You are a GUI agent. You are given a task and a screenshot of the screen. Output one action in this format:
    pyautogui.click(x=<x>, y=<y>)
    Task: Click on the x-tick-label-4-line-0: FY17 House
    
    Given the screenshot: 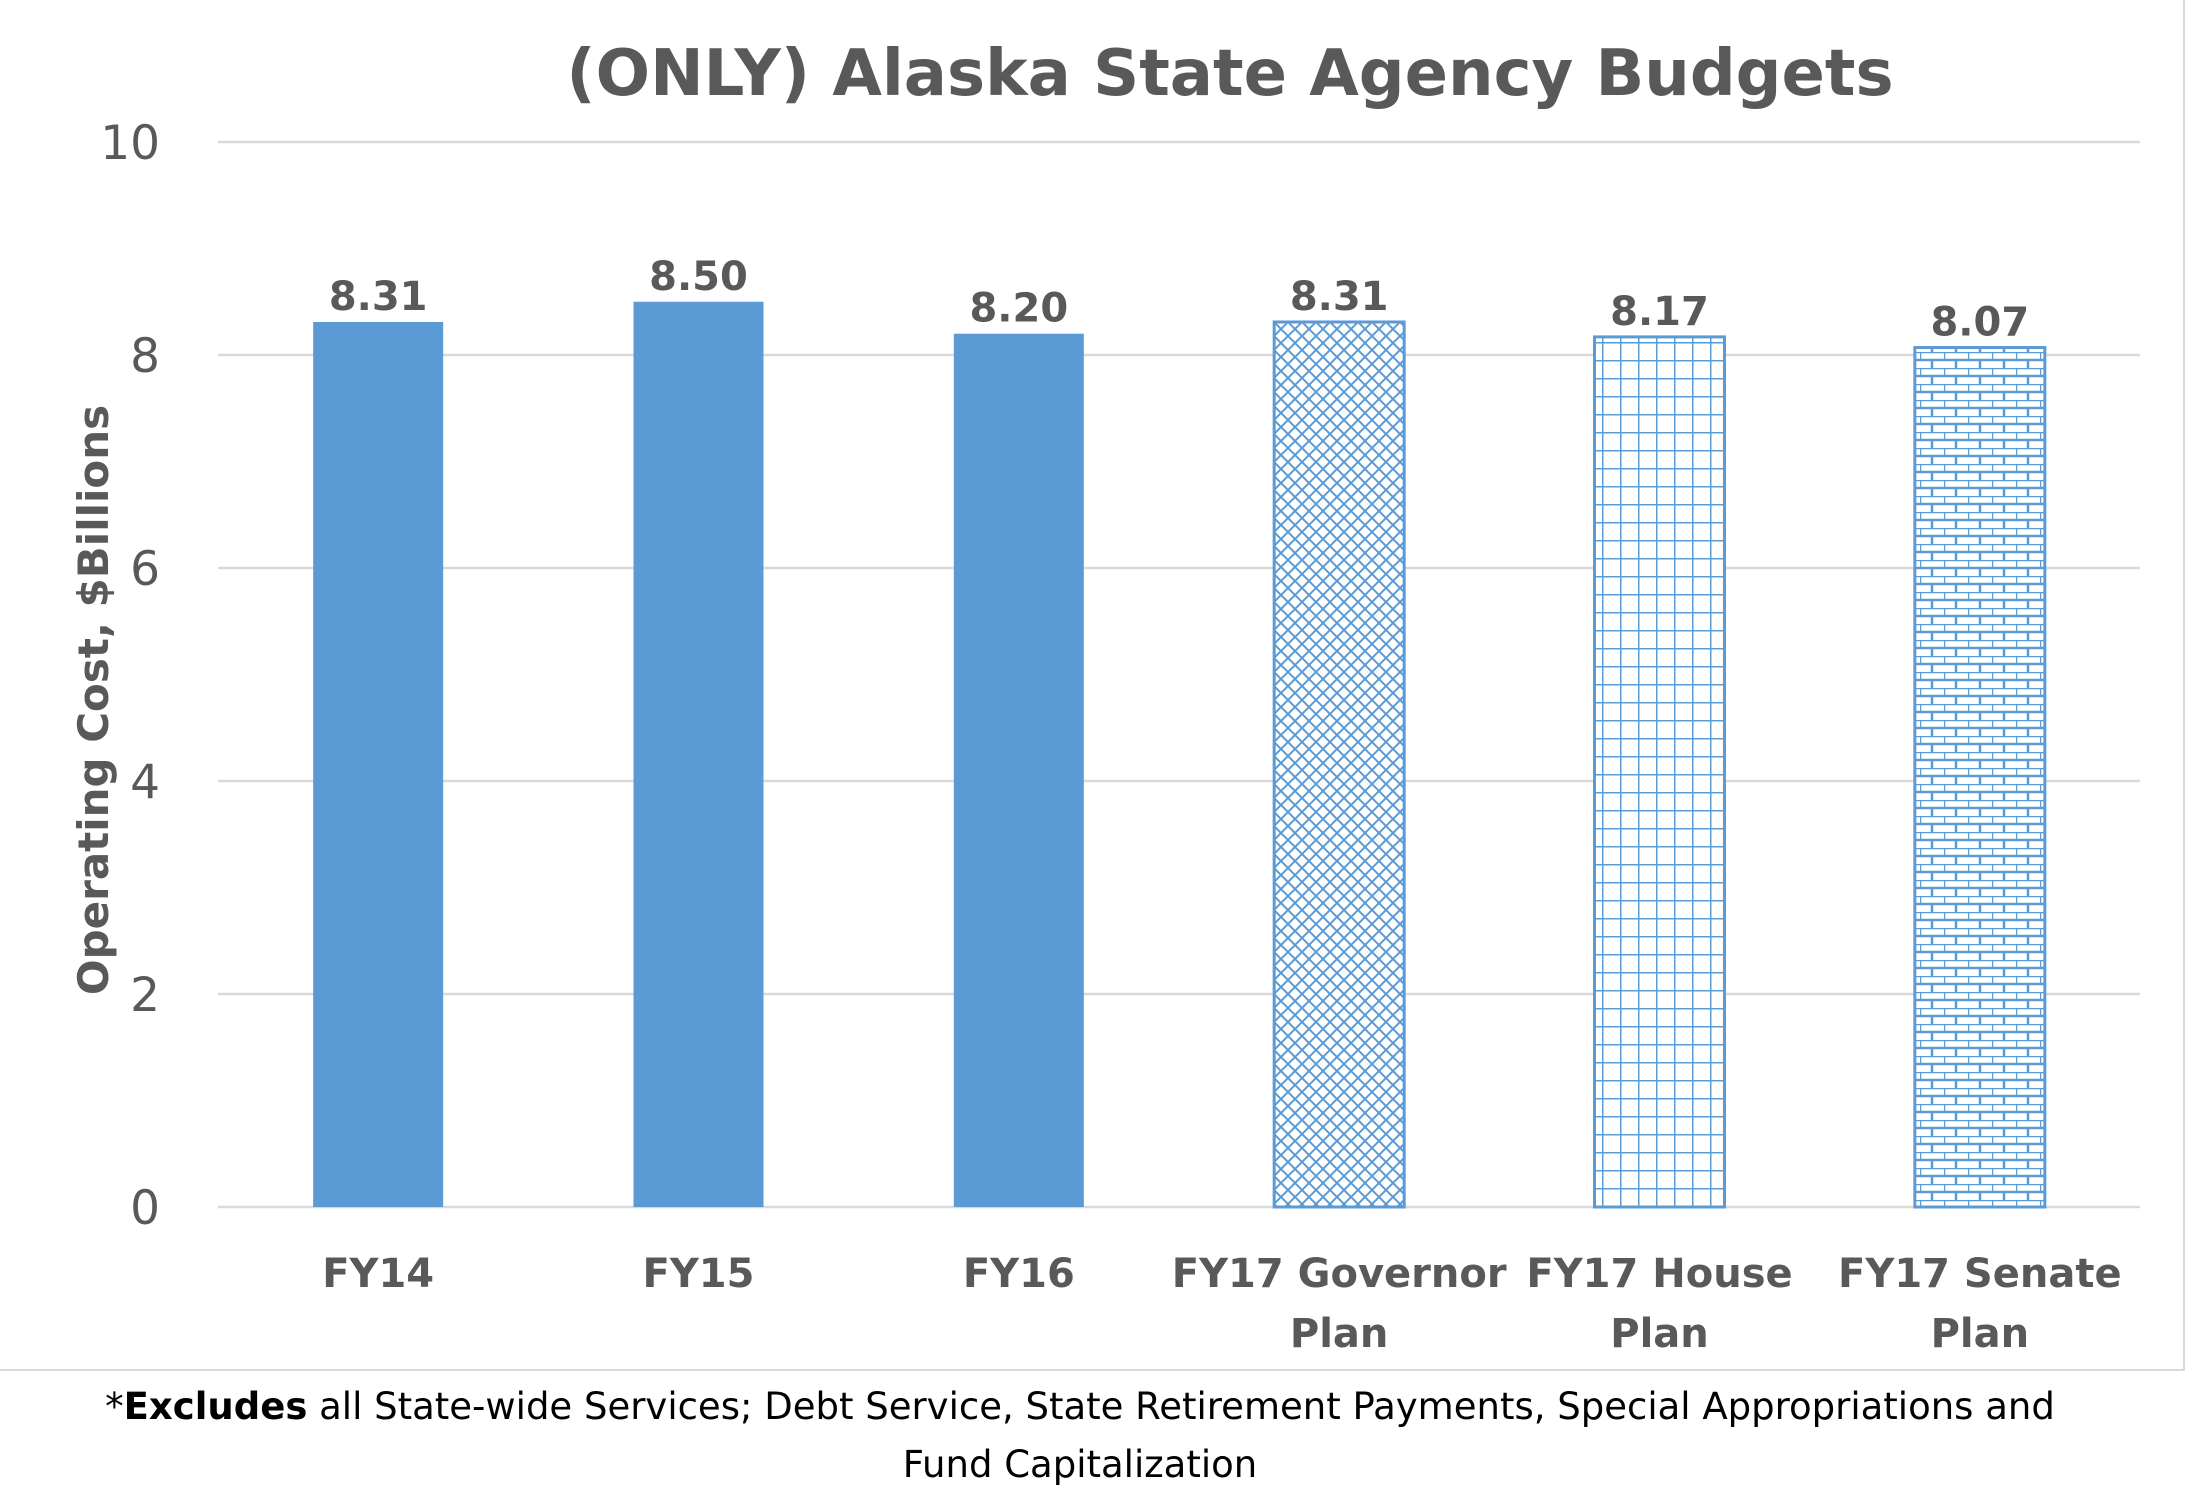 What is the action you would take?
    pyautogui.click(x=1659, y=1274)
    